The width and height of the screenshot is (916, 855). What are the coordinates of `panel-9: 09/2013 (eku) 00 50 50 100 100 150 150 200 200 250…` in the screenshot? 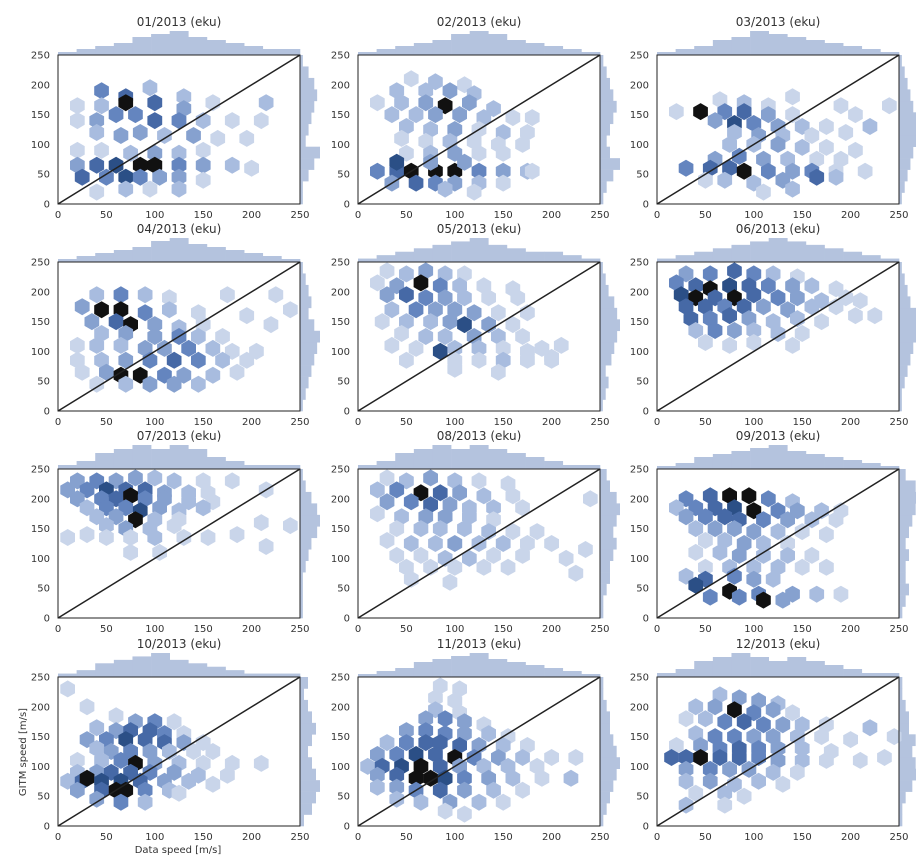 It's located at (773, 532).